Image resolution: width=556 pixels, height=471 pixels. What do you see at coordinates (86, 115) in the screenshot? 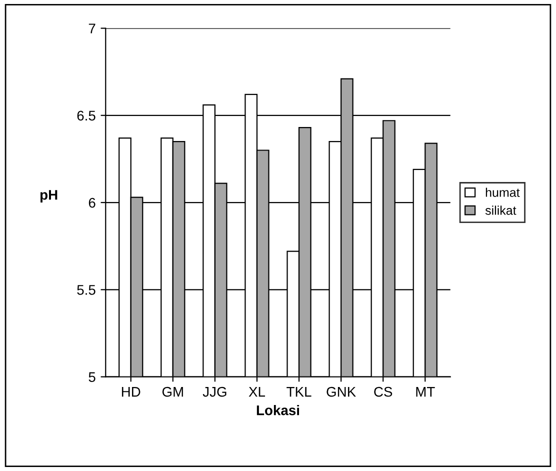
I see `y-tick-label: 6.5` at bounding box center [86, 115].